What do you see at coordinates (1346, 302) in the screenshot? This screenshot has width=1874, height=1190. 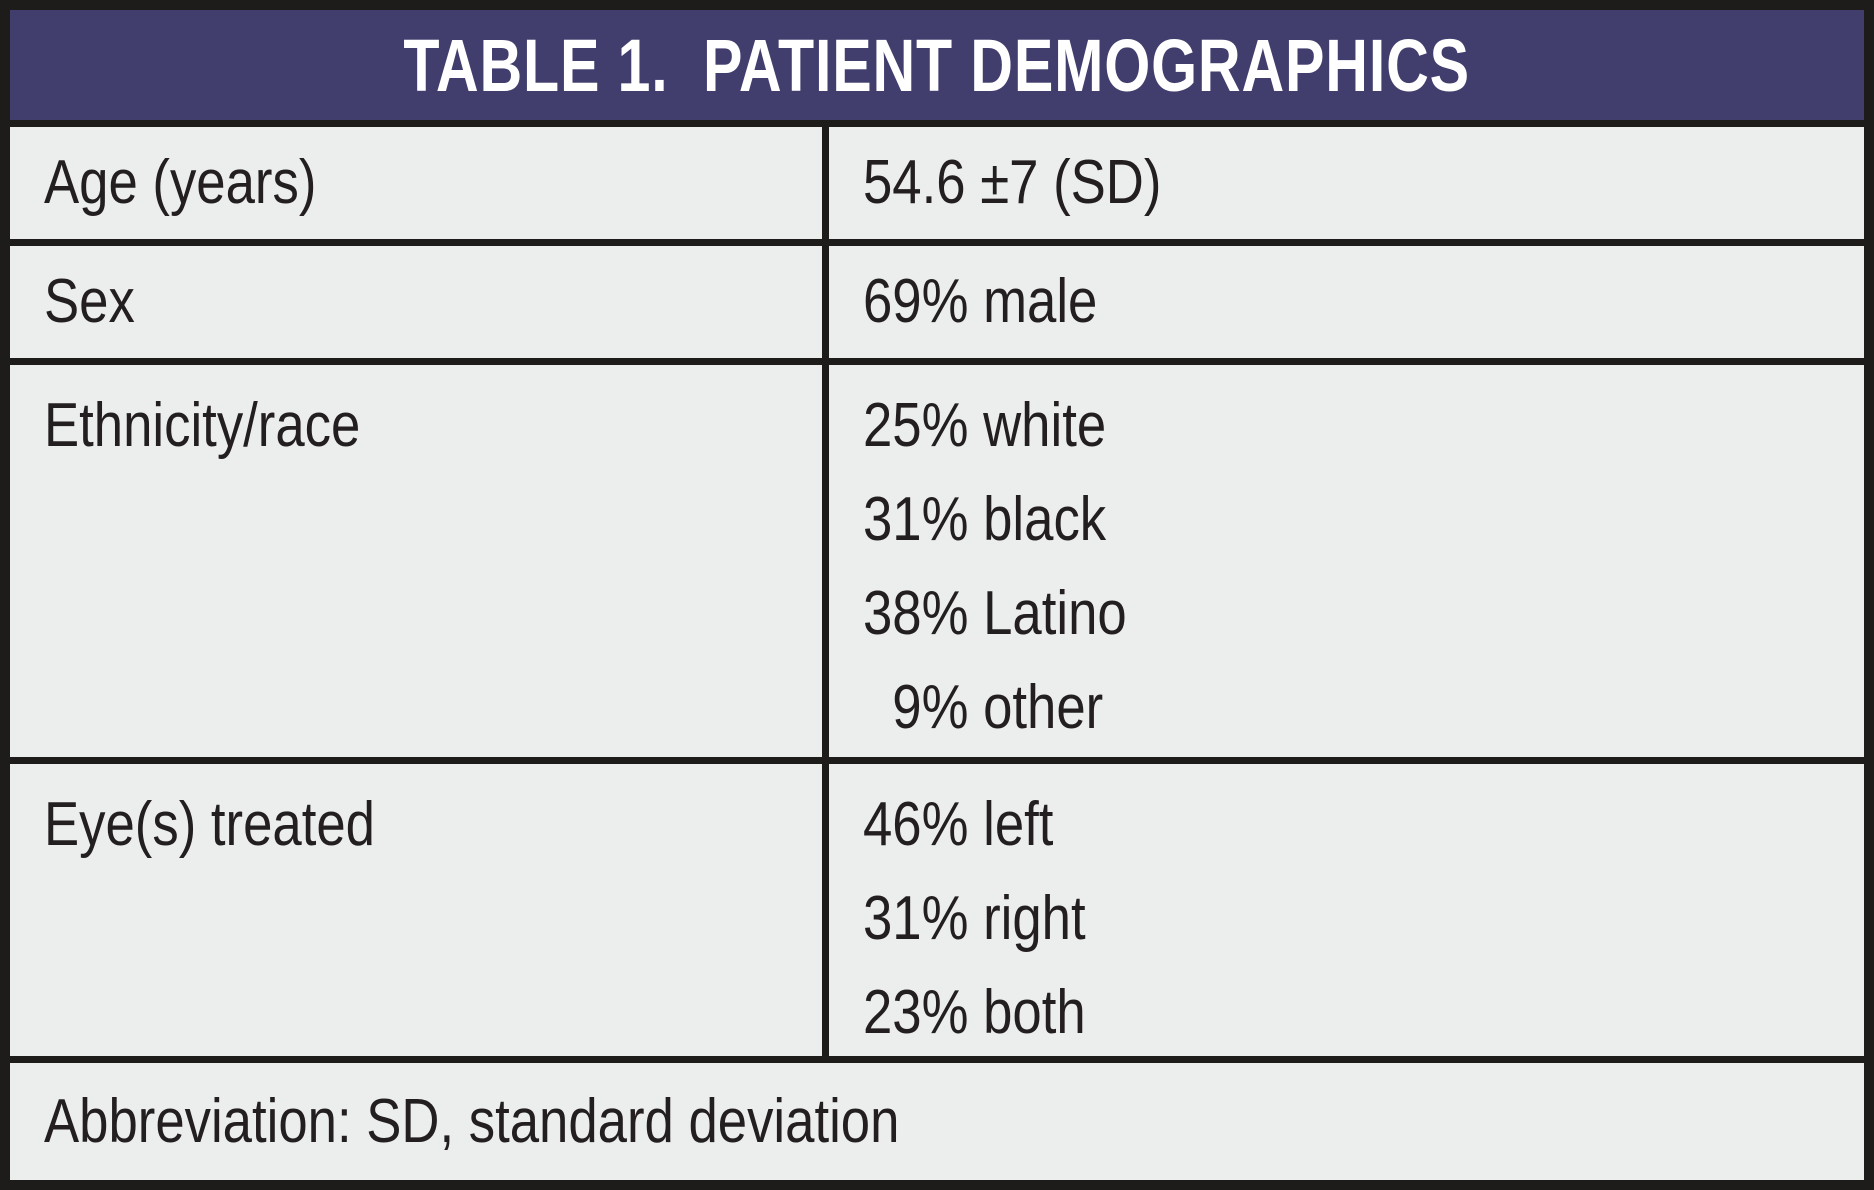 I see `row-value-sex: 69% male` at bounding box center [1346, 302].